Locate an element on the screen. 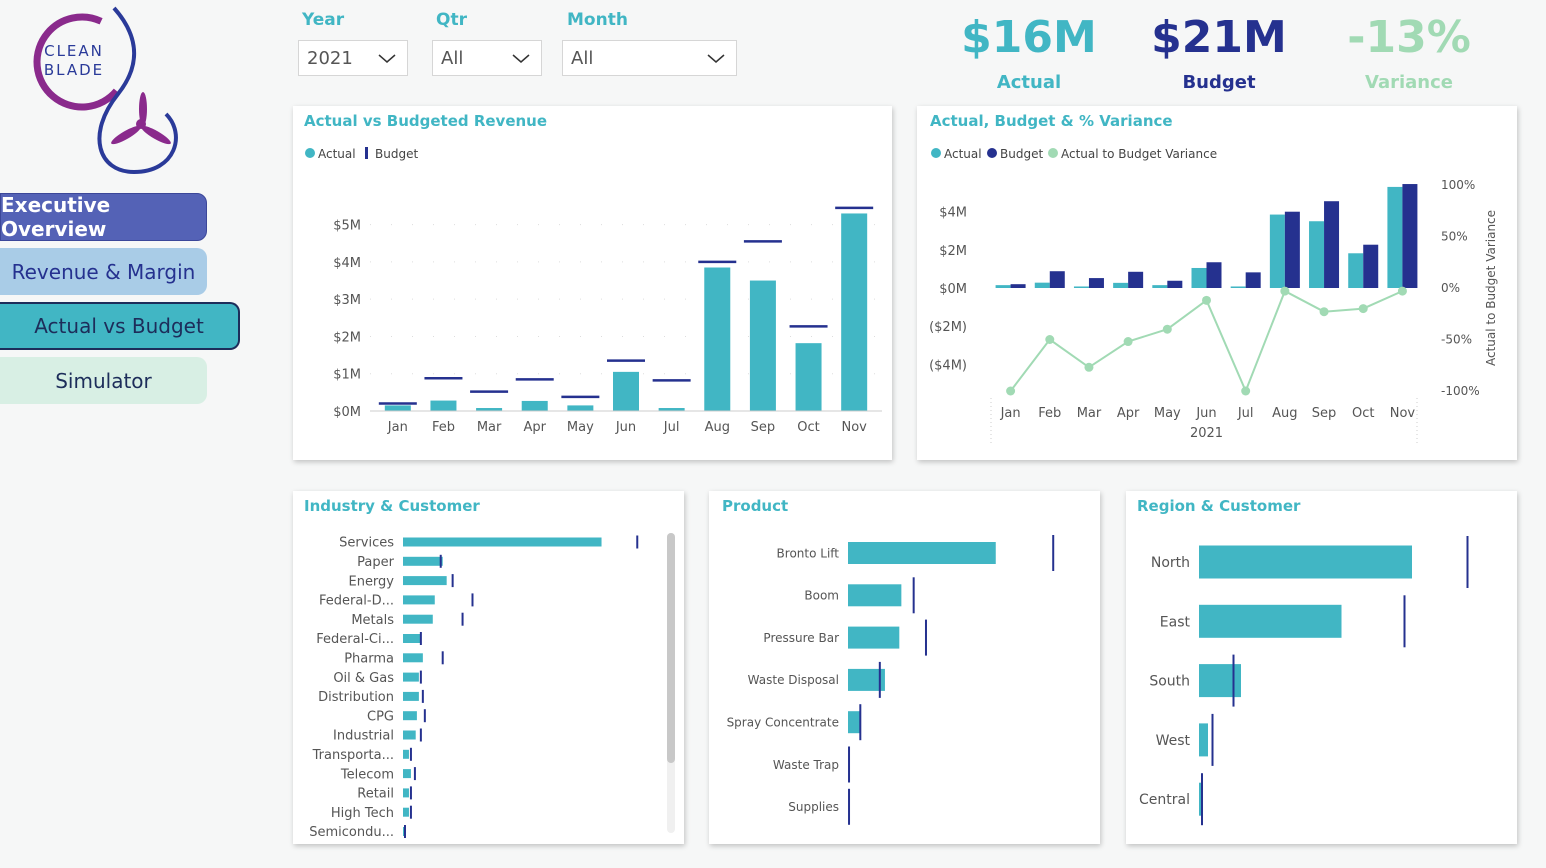  legend-budget-label: Budget is located at coordinates (396, 154).